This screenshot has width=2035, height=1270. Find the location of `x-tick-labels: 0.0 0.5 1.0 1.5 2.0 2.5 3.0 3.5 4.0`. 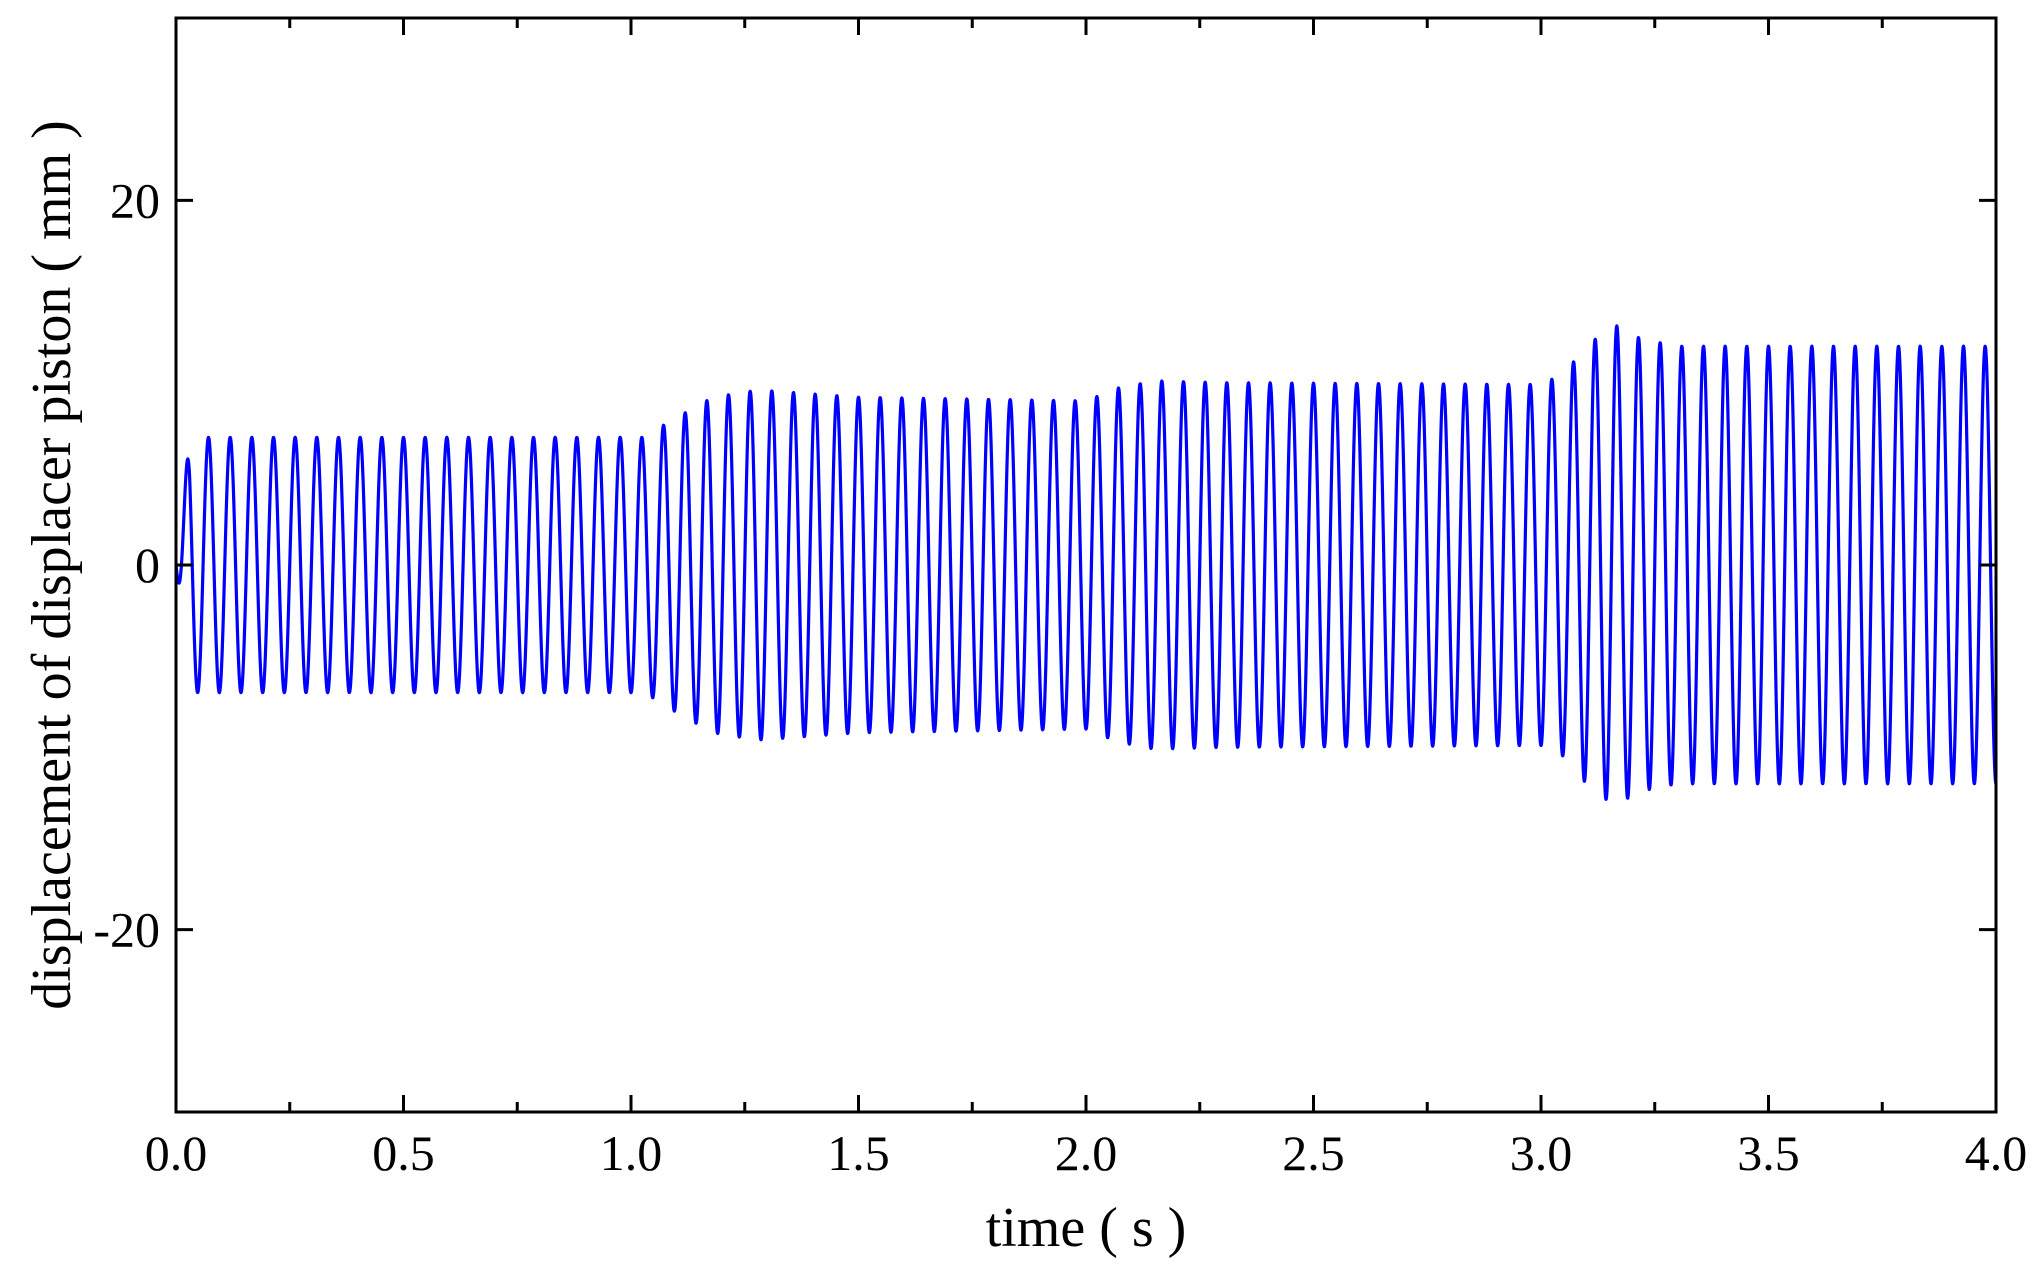

x-tick-labels: 0.0 0.5 1.0 1.5 2.0 2.5 3.0 3.5 4.0 is located at coordinates (1086, 1153).